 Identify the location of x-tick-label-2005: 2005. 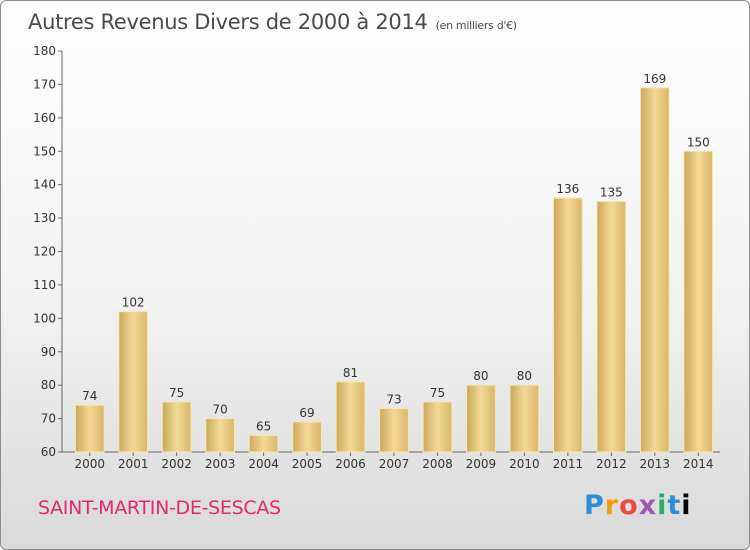
(307, 464).